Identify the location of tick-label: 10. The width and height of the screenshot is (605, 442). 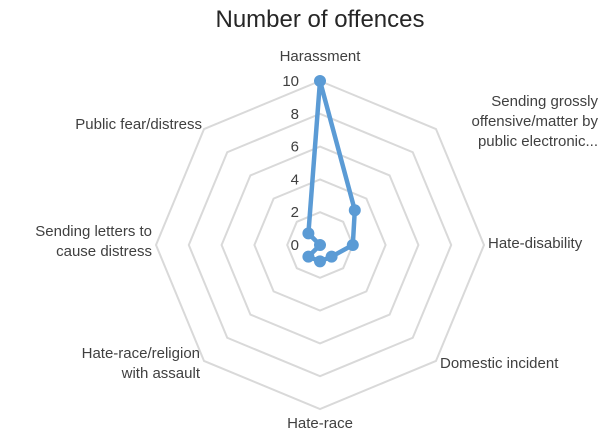
(290, 81).